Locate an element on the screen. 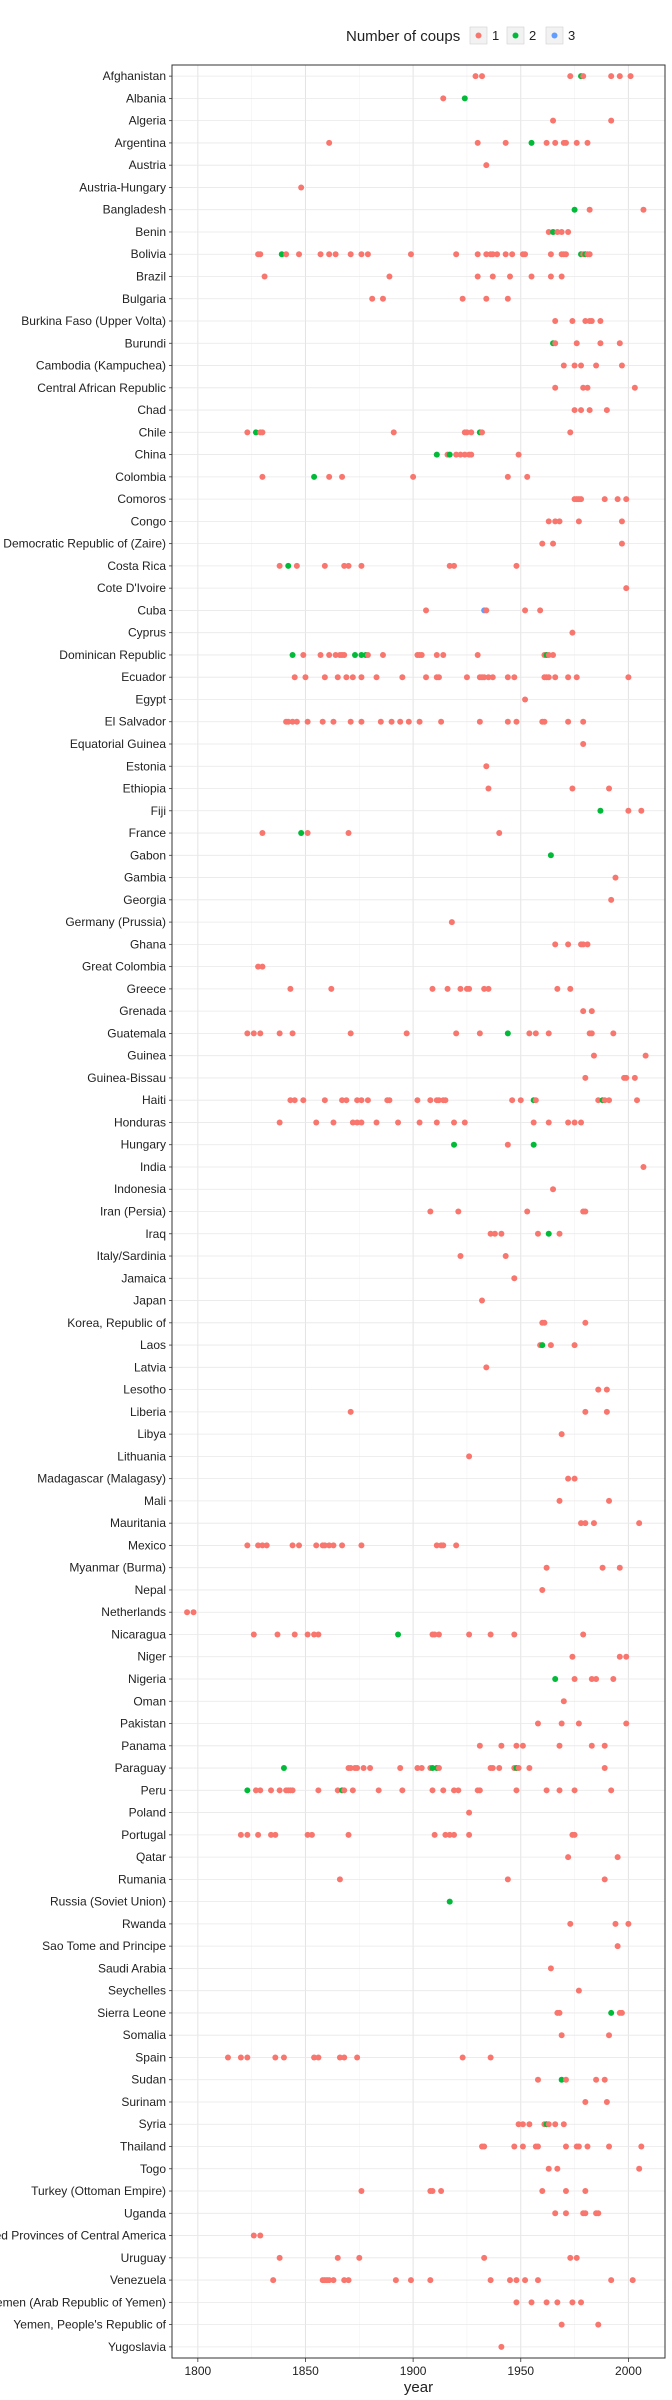 This screenshot has height=2400, width=672. y-tick-label: Syria is located at coordinates (153, 2124).